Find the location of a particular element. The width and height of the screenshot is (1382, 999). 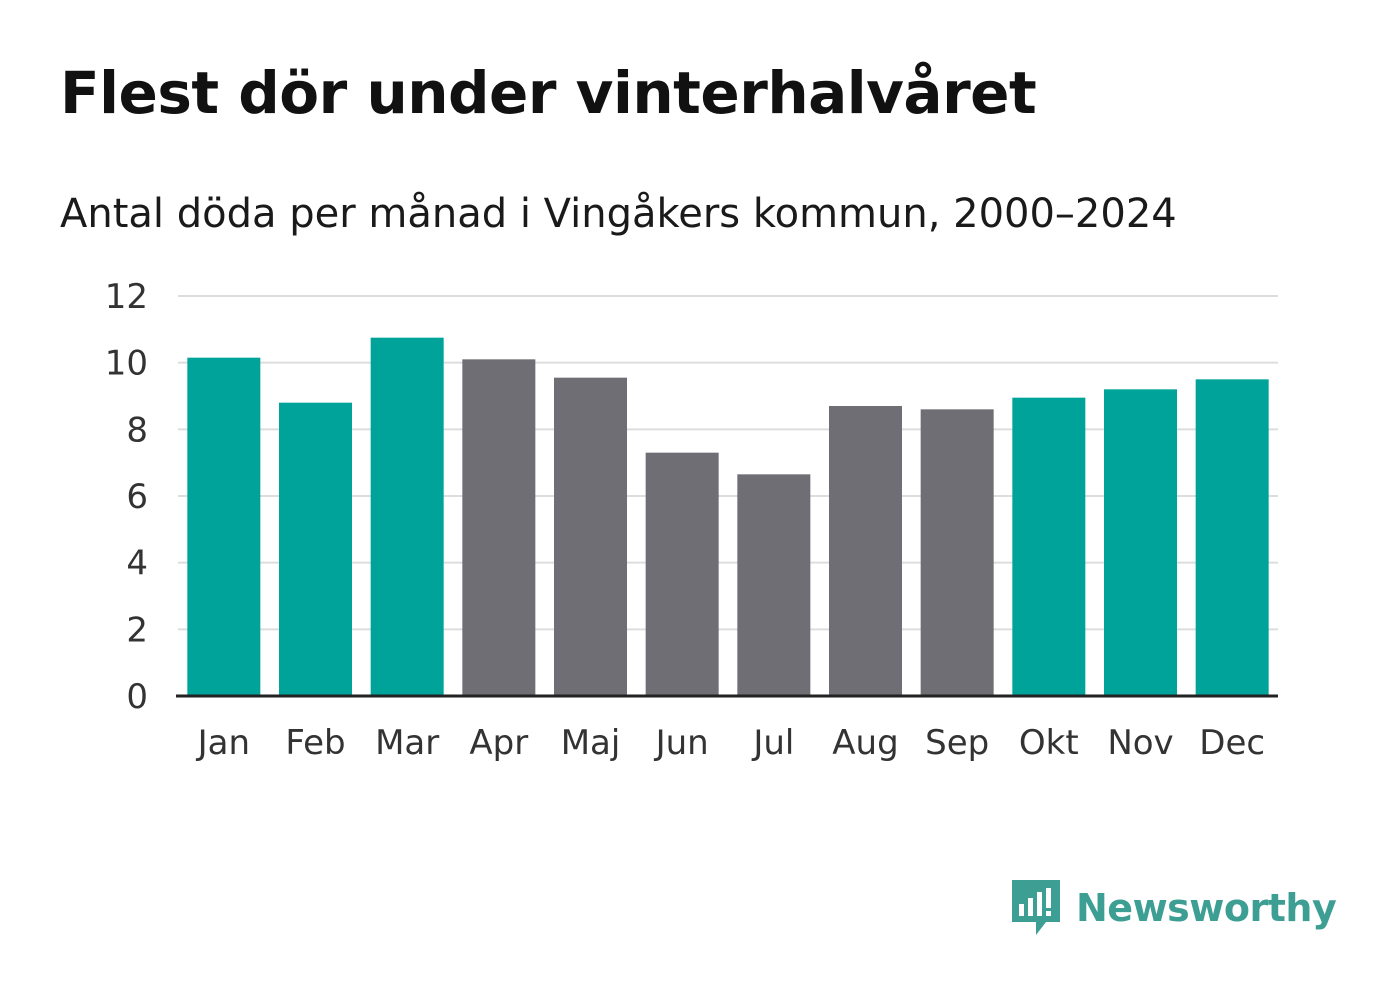

bar-jun is located at coordinates (682, 574).